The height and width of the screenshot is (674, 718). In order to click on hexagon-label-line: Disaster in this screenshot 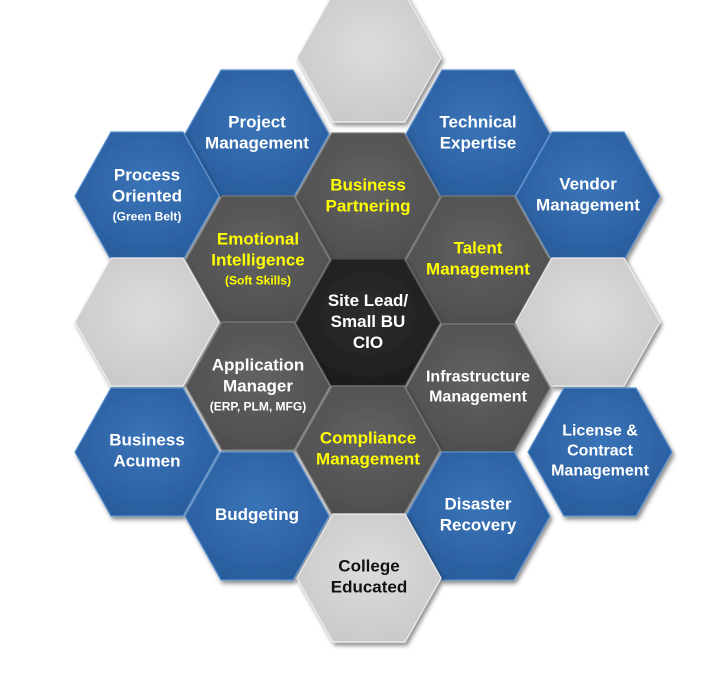, I will do `click(477, 503)`.